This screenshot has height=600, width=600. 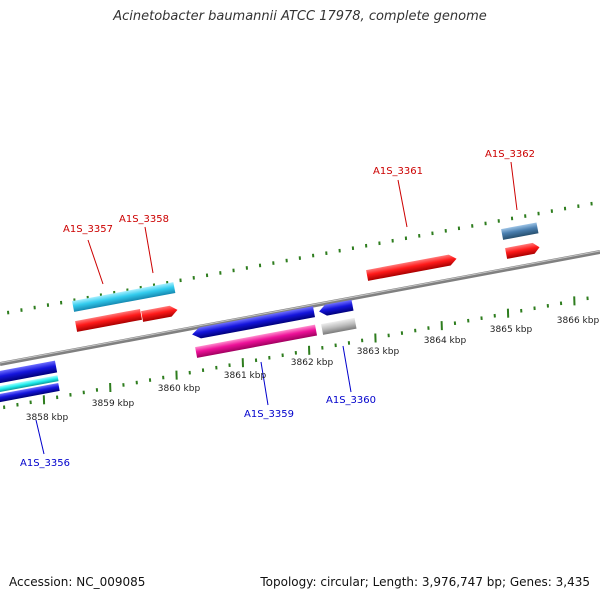 What do you see at coordinates (179, 389) in the screenshot?
I see `scale-label: 3860 kbp` at bounding box center [179, 389].